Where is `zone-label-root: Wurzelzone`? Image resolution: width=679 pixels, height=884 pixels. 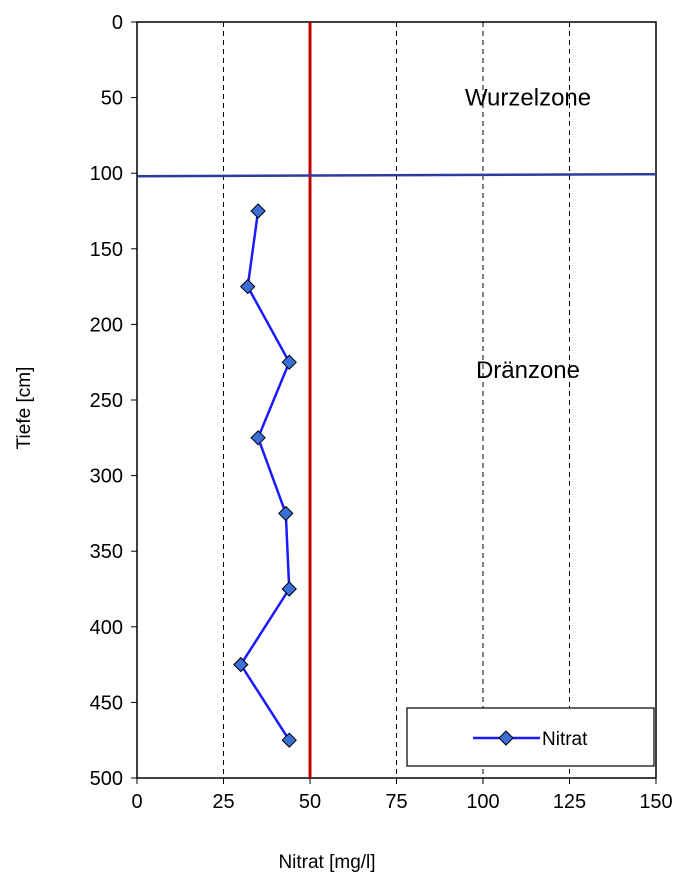
zone-label-root: Wurzelzone is located at coordinates (528, 98).